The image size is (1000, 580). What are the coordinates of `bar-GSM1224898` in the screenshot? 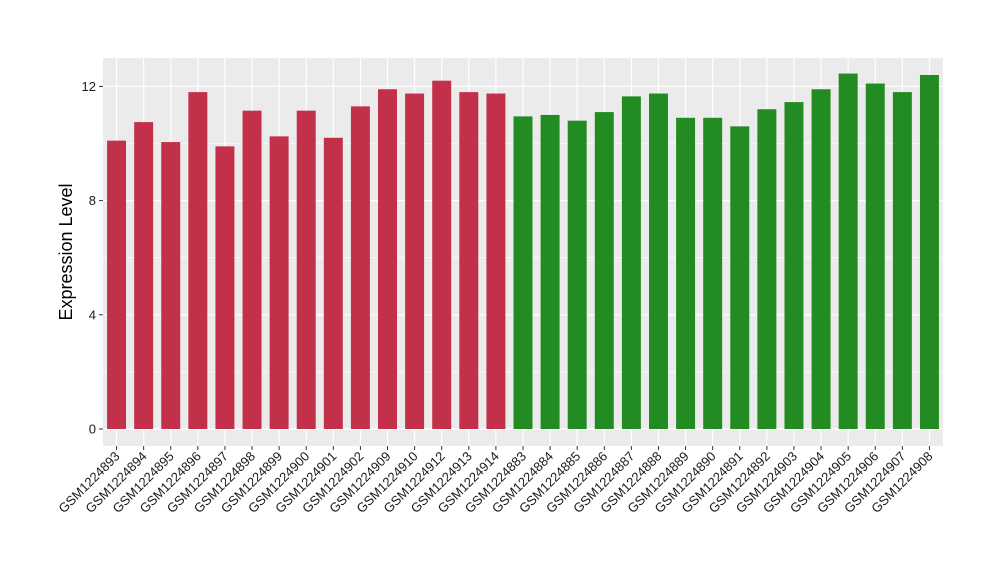 It's located at (252, 269).